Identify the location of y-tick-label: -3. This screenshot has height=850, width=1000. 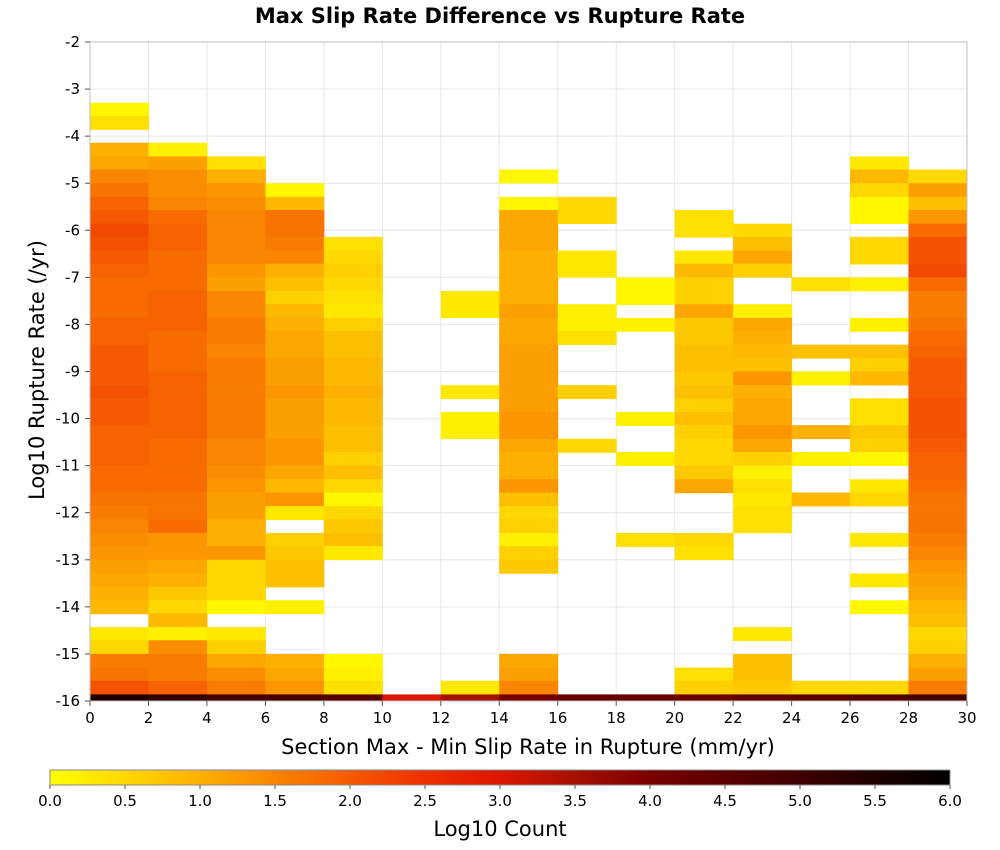
(72, 89).